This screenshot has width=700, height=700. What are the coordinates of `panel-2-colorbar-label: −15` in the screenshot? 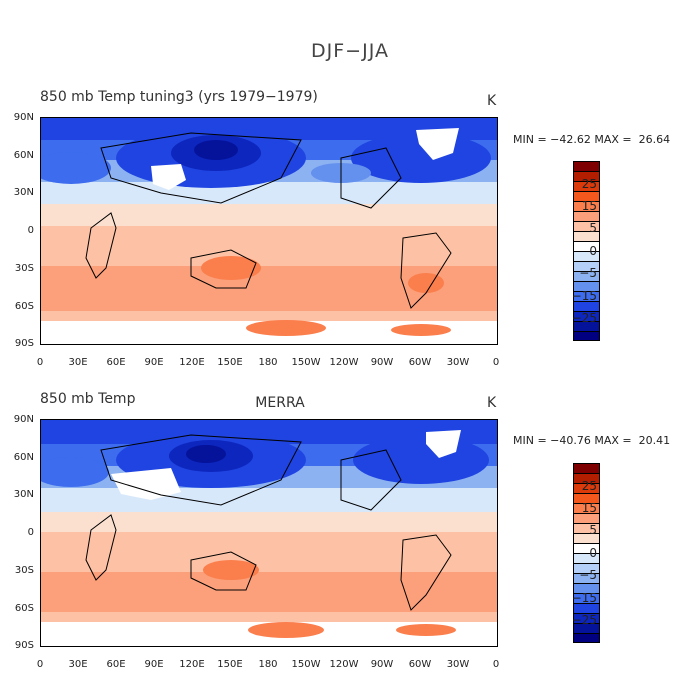 It's located at (584, 598).